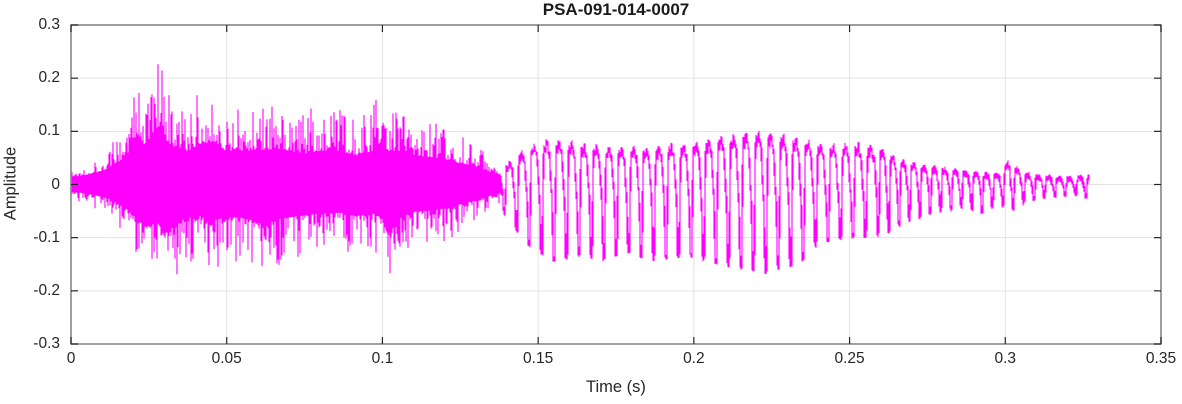  I want to click on y-tick-label: 0.2, so click(49, 78).